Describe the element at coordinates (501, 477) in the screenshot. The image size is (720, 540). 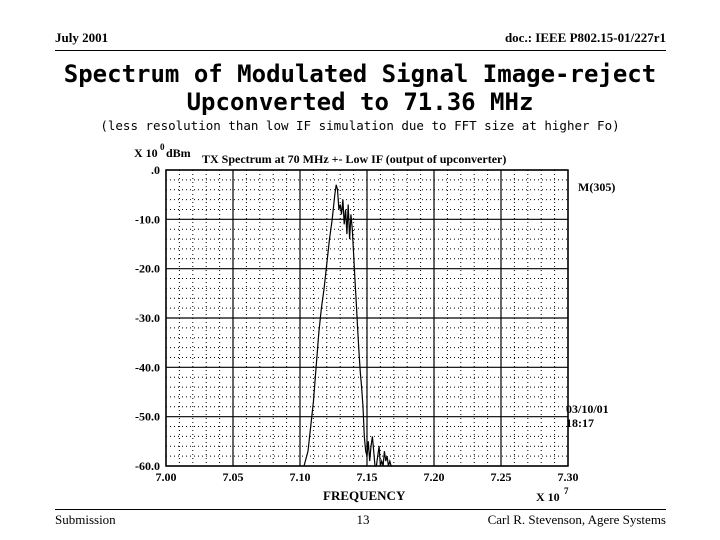
I see `x-tick-label: 7.25` at that location.